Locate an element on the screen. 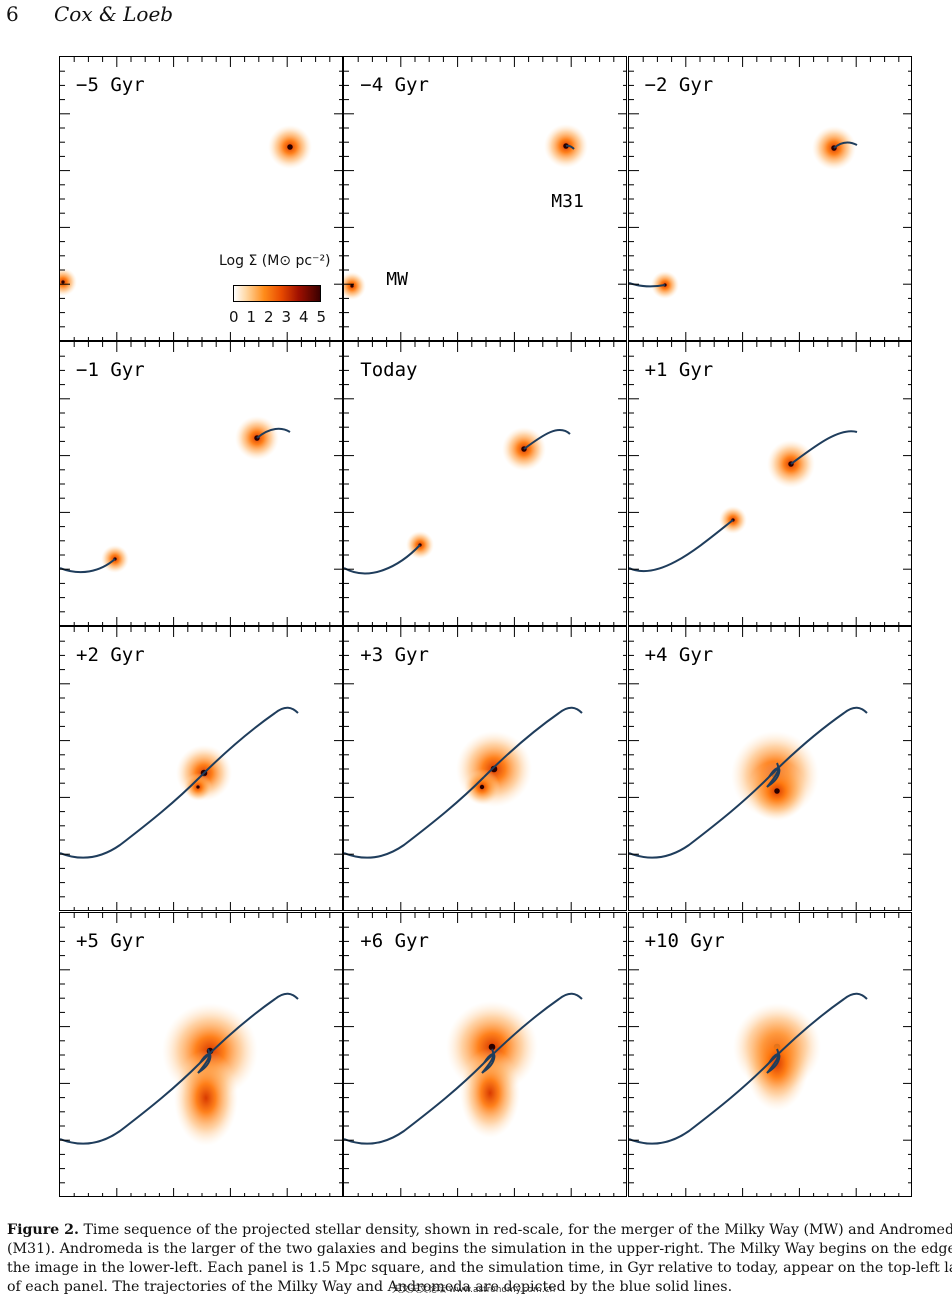 This screenshot has width=952, height=1297. panel-time-label: Today is located at coordinates (389, 370).